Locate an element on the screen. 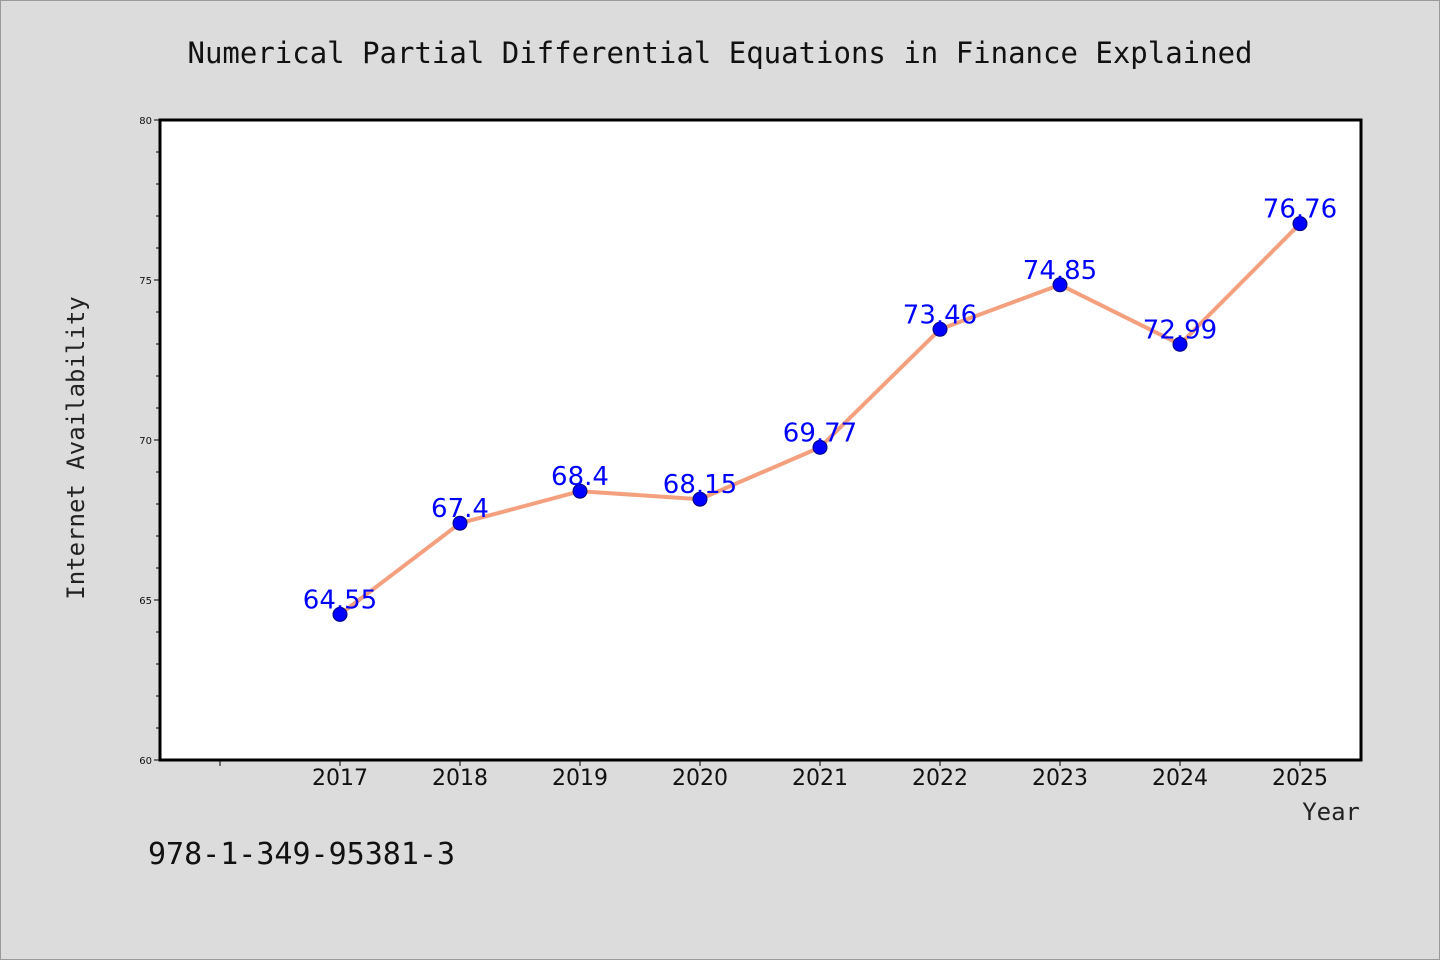  x-tick-label: 2025 is located at coordinates (1300, 778).